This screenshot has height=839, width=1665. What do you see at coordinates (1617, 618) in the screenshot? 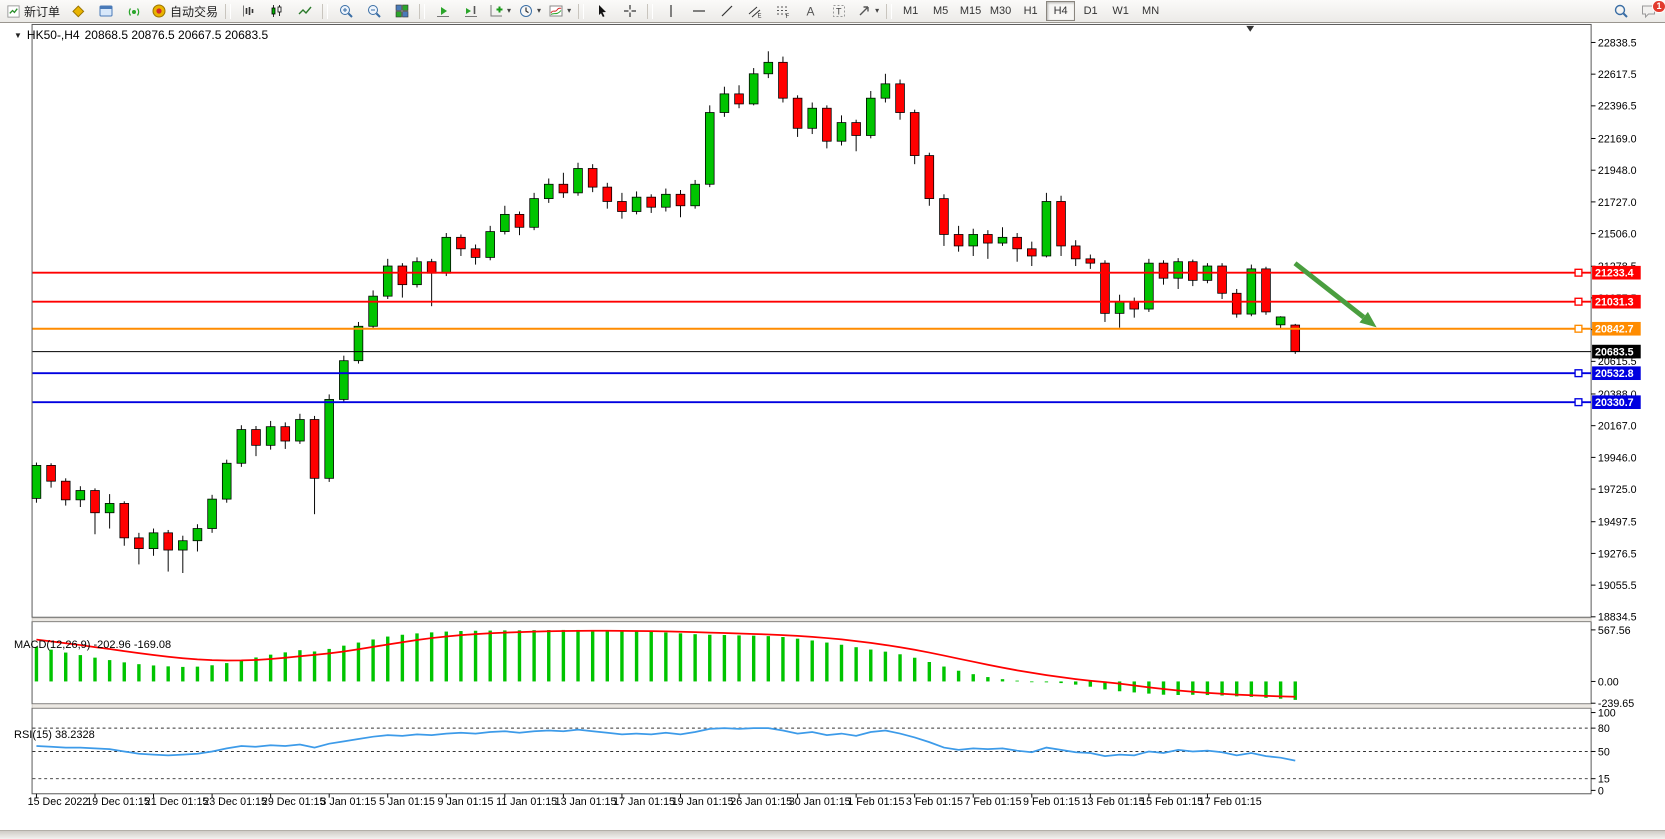
I see `svg-text: 18834.5` at bounding box center [1617, 618].